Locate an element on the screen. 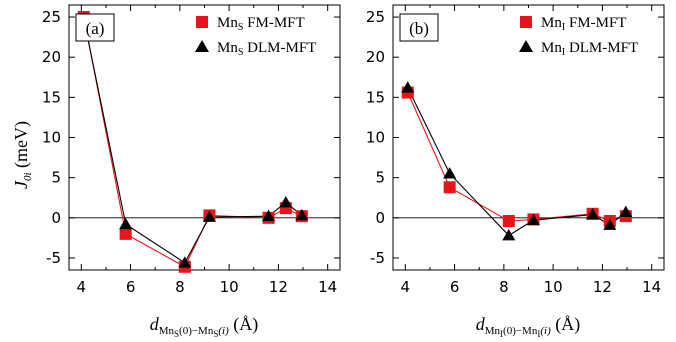 This screenshot has height=342, width=676. y-axis-title: J0i (meV) is located at coordinates (22, 155).